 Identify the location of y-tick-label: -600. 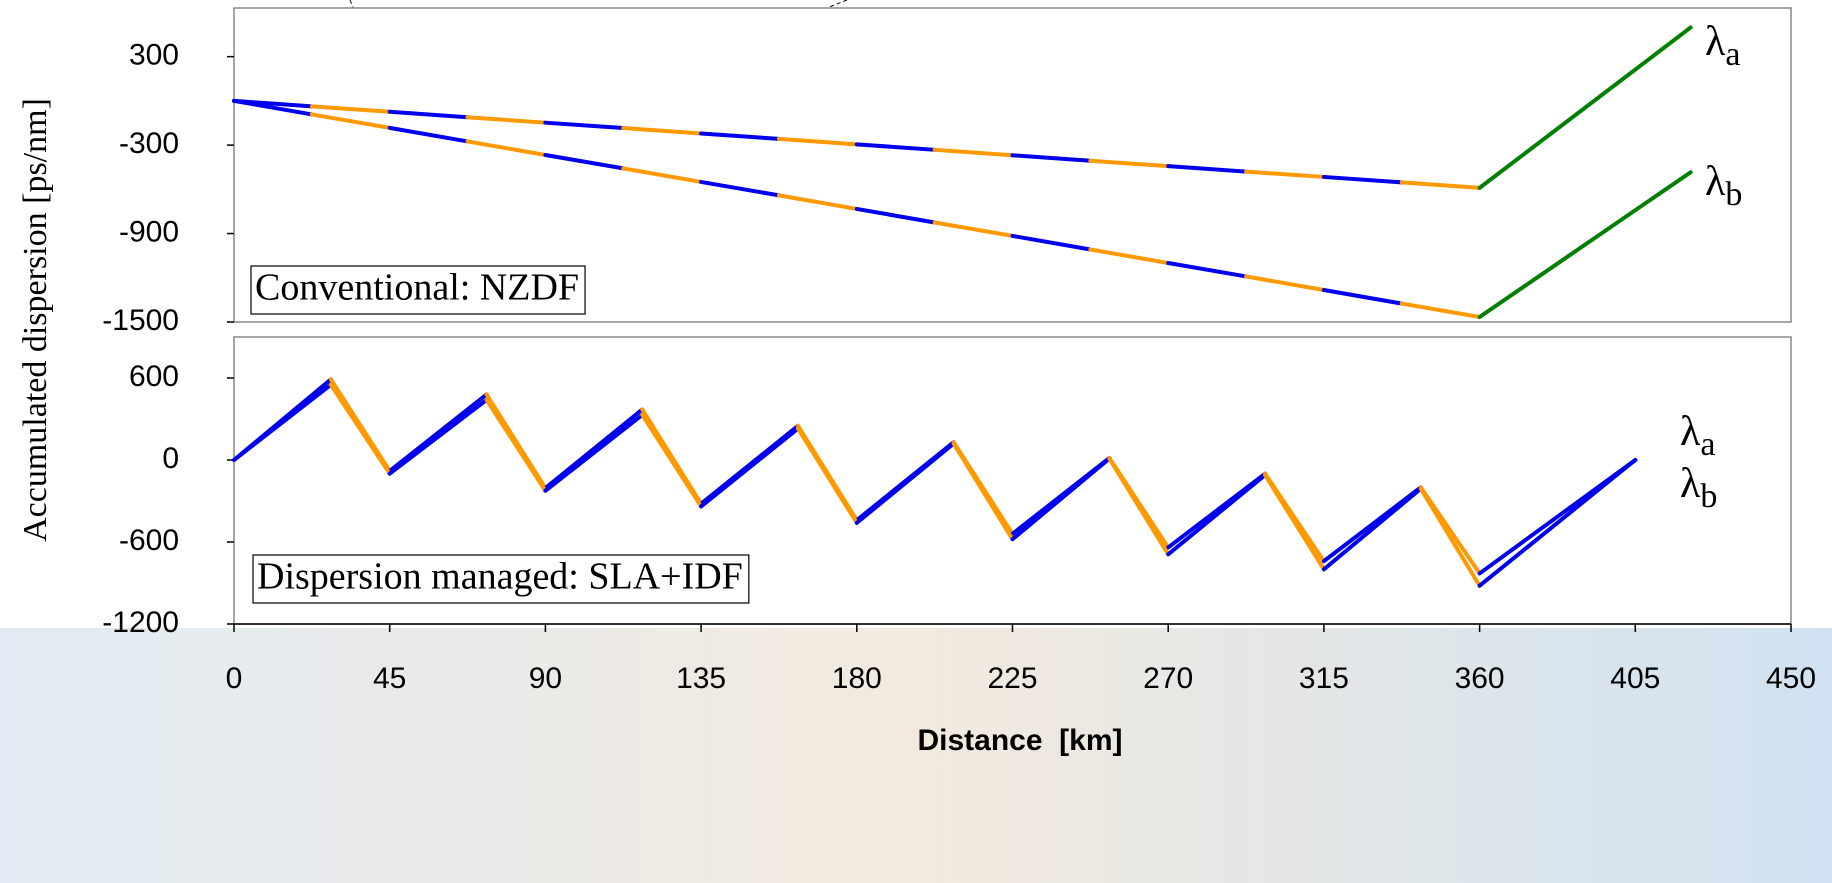
(149, 540).